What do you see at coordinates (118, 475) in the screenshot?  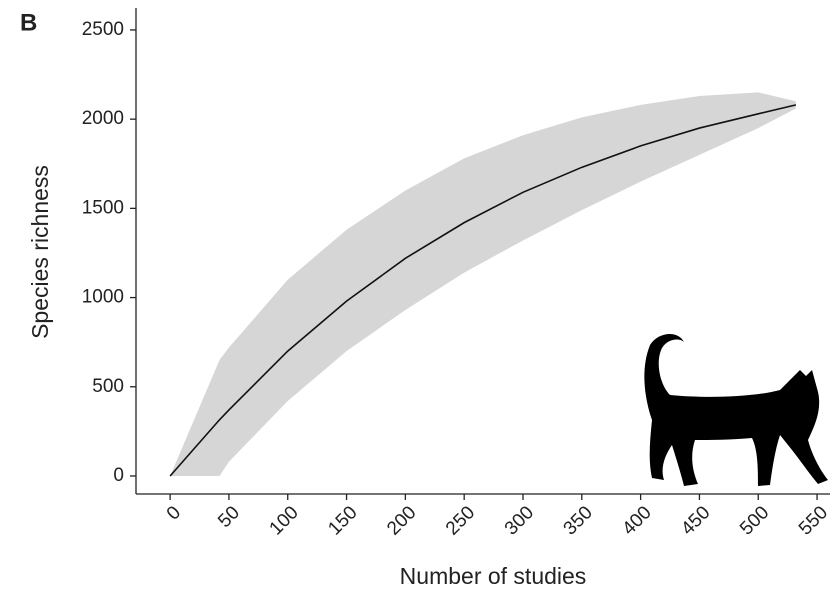 I see `y-tick-label: 0` at bounding box center [118, 475].